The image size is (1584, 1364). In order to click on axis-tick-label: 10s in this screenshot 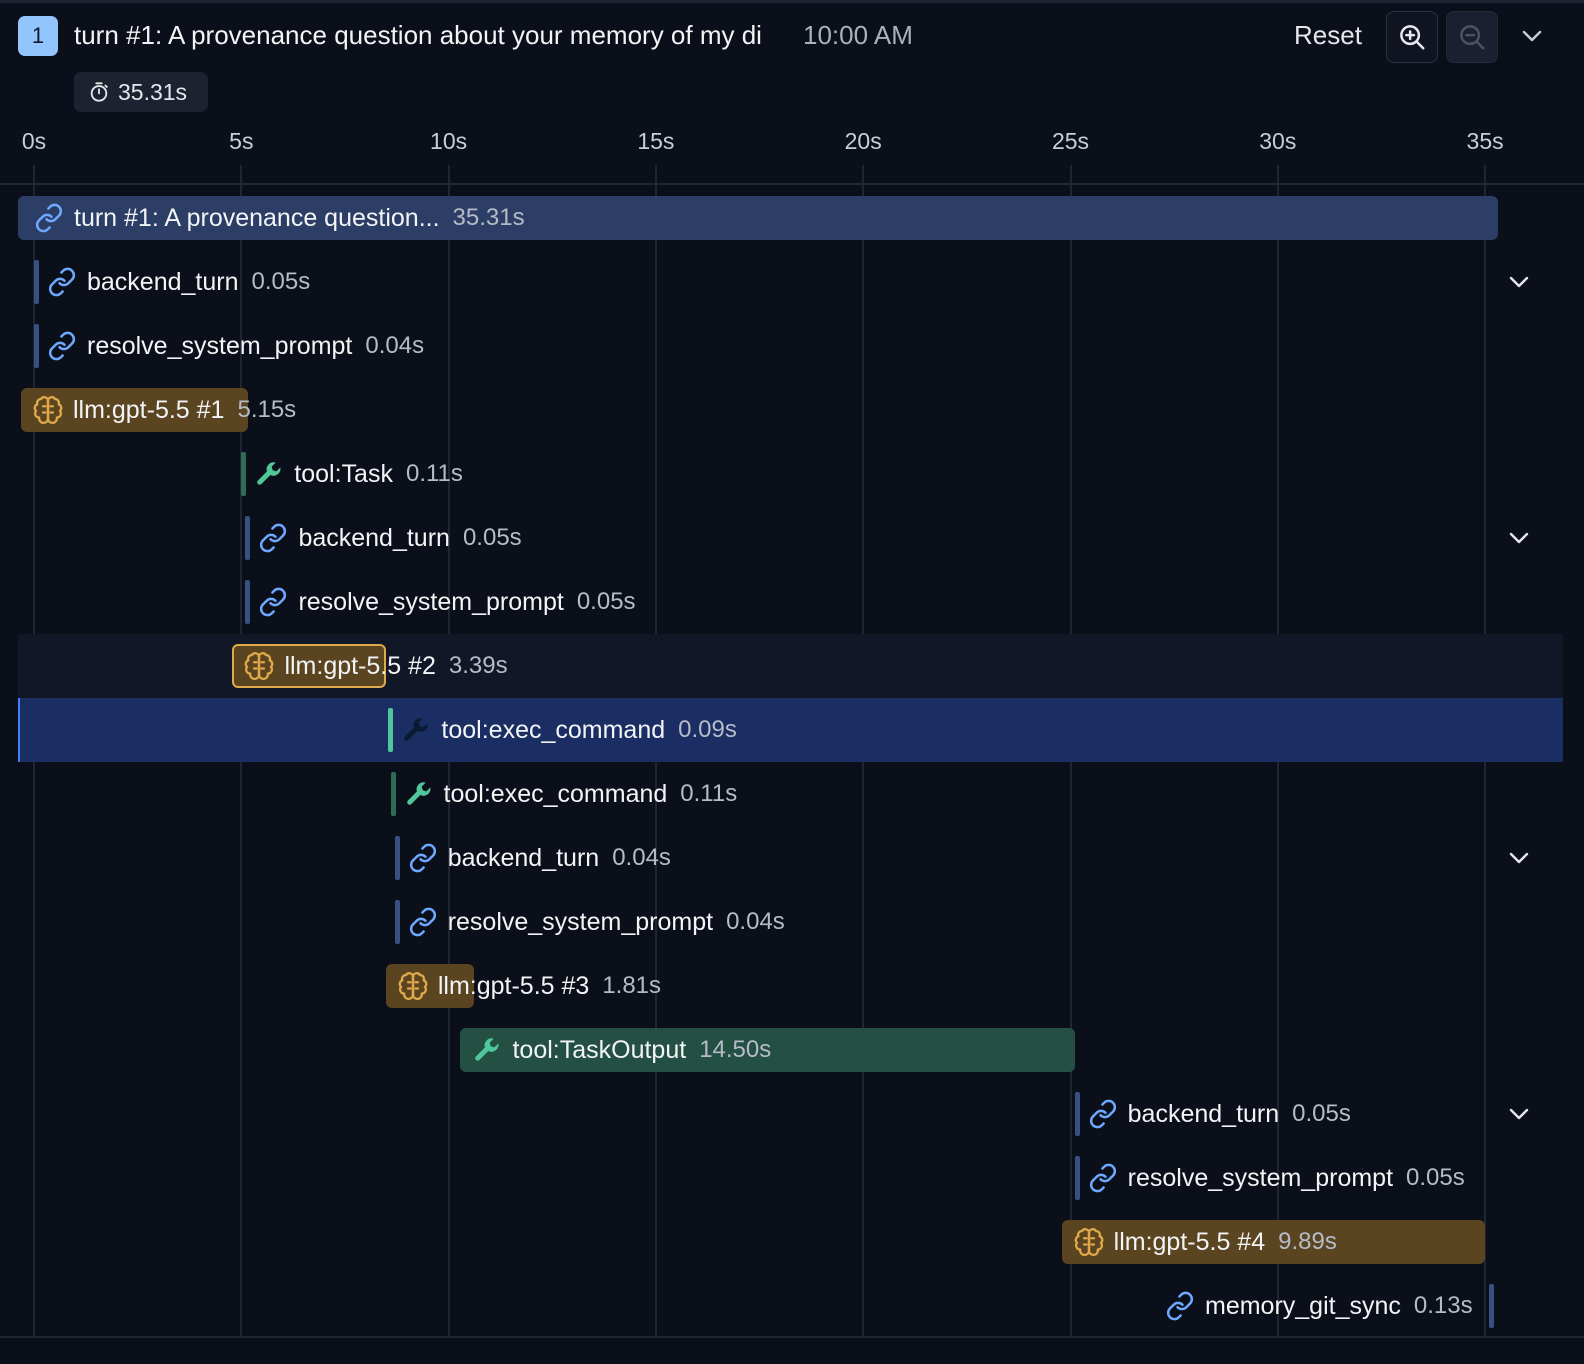, I will do `click(449, 141)`.